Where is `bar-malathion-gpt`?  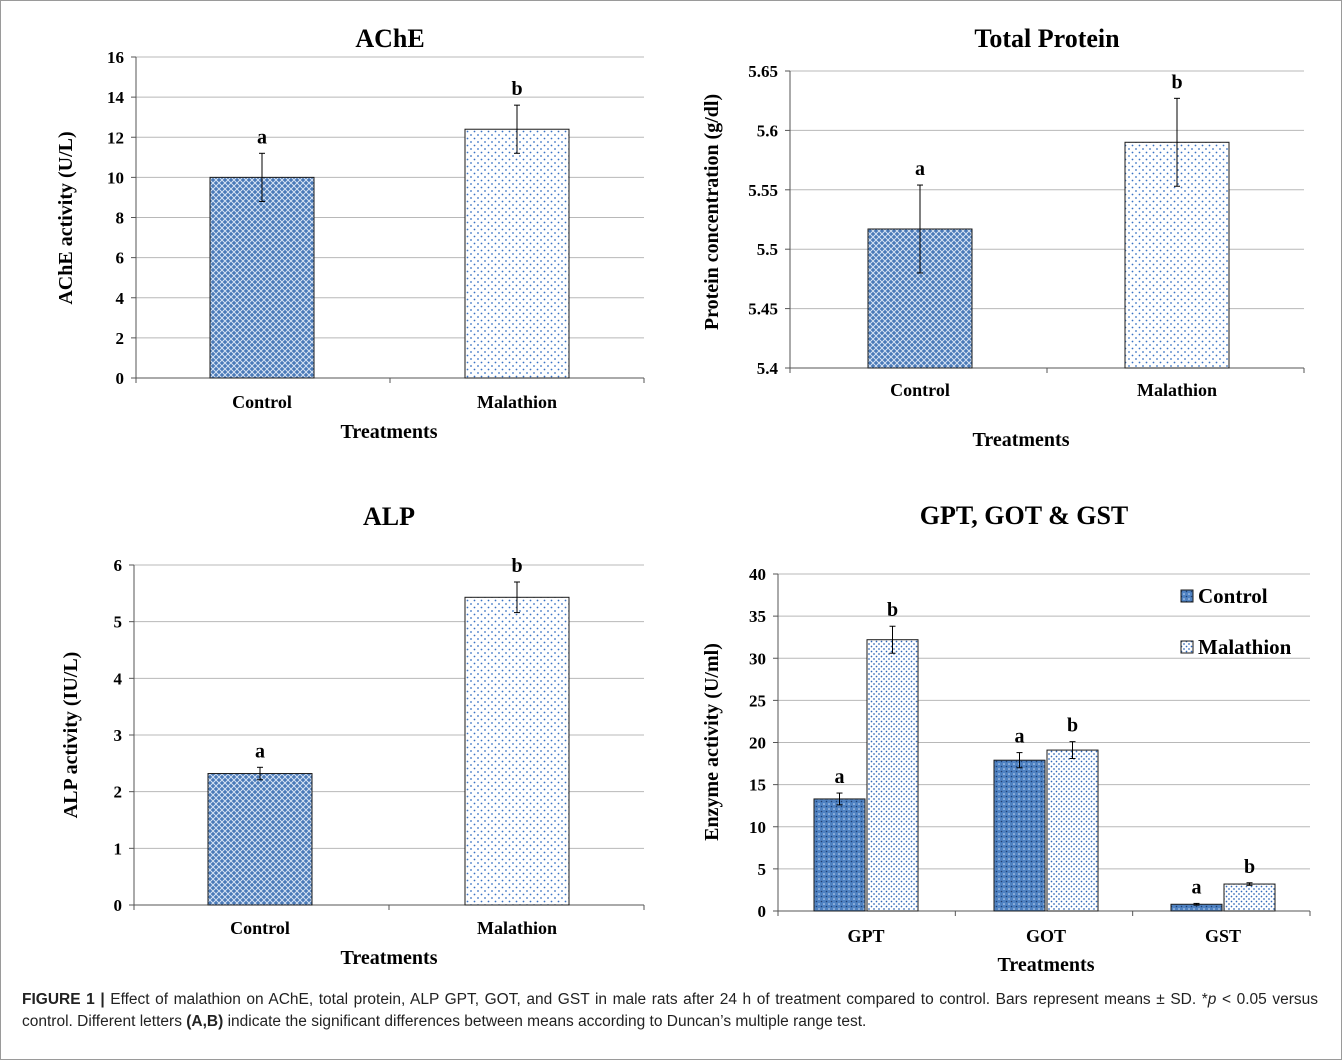
bar-malathion-gpt is located at coordinates (892, 775).